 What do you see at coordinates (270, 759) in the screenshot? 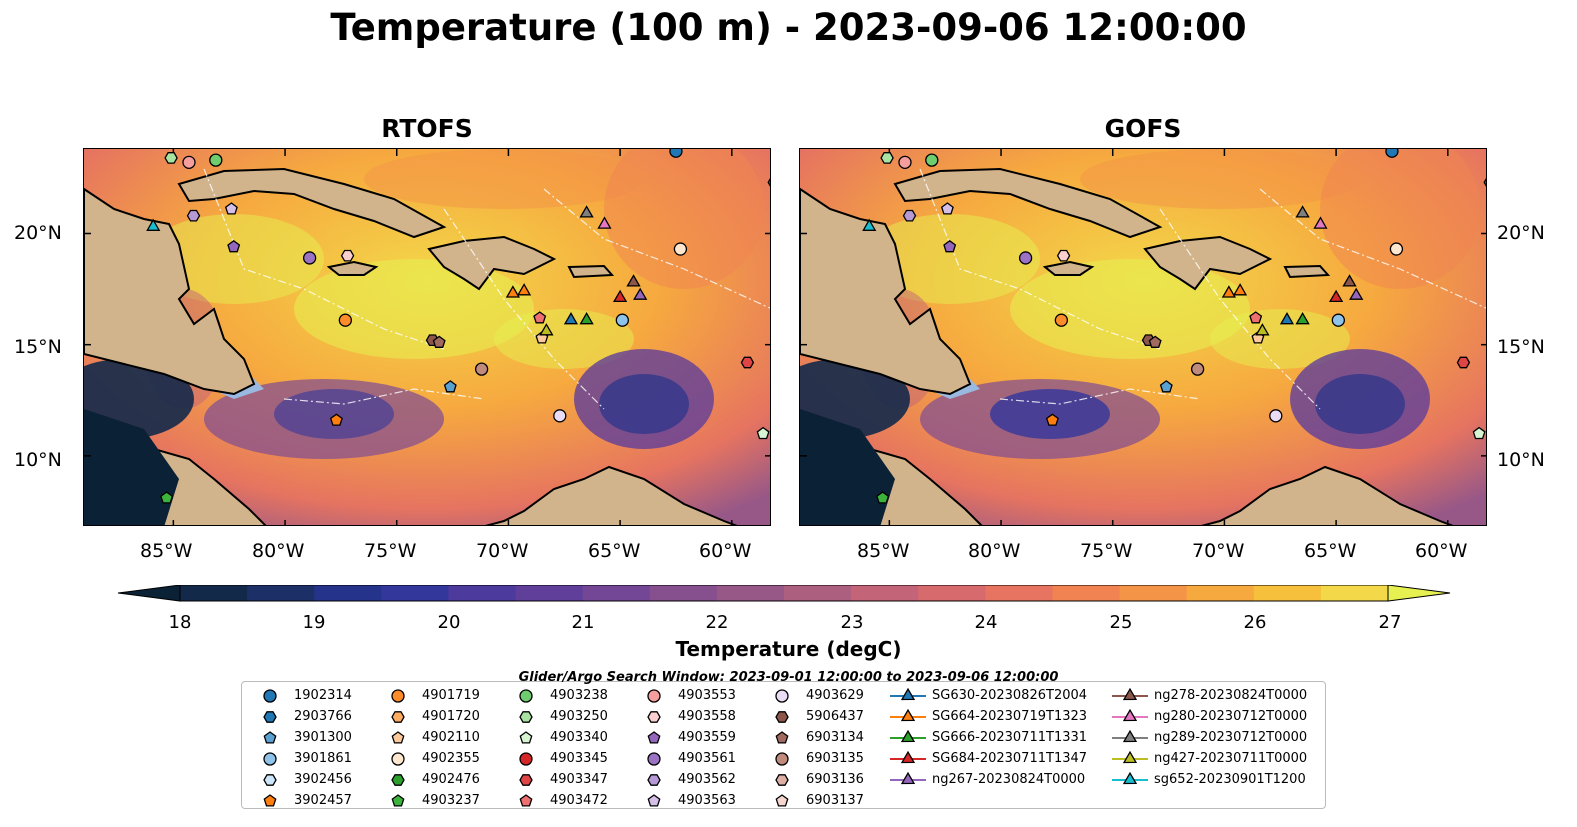
I see `circle-marker-icon` at bounding box center [270, 759].